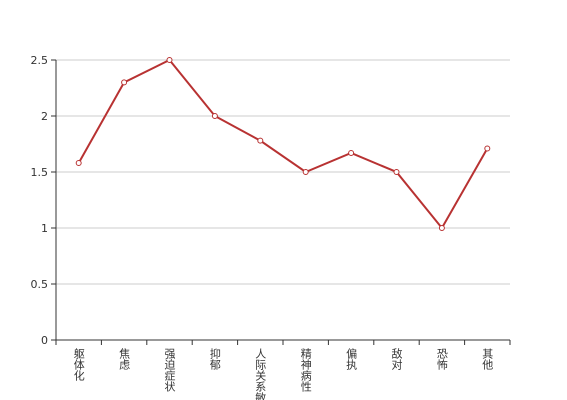  Describe the element at coordinates (44, 228) in the screenshot. I see `y-tick-label: 1` at that location.